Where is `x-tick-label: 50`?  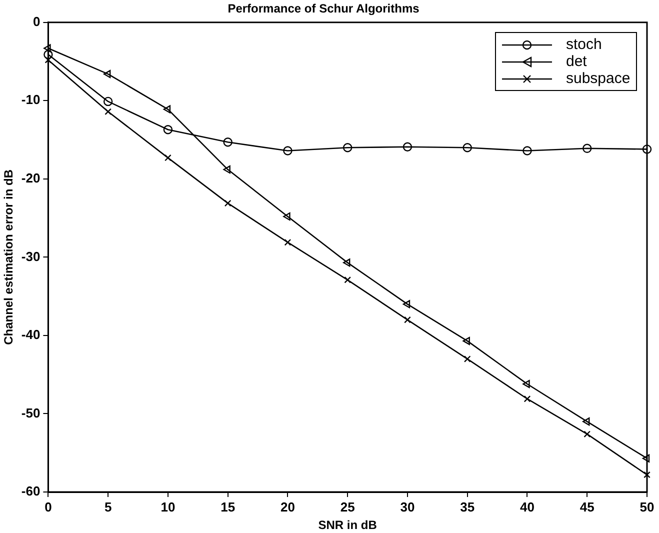 x-tick-label: 50 is located at coordinates (647, 506).